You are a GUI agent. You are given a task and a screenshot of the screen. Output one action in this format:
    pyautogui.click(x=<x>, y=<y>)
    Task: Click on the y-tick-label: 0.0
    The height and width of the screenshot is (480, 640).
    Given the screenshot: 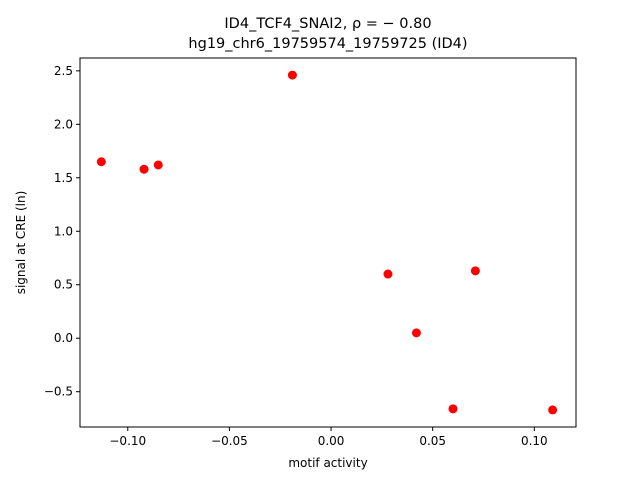 What is the action you would take?
    pyautogui.click(x=63, y=338)
    